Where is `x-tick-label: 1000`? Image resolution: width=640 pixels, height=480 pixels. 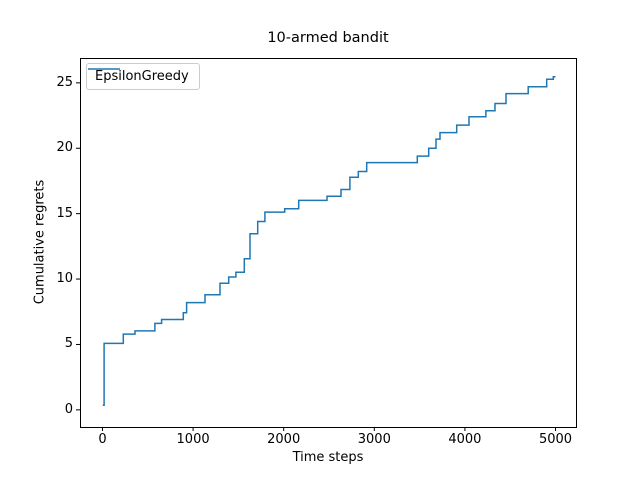 x-tick-label: 1000 is located at coordinates (193, 439).